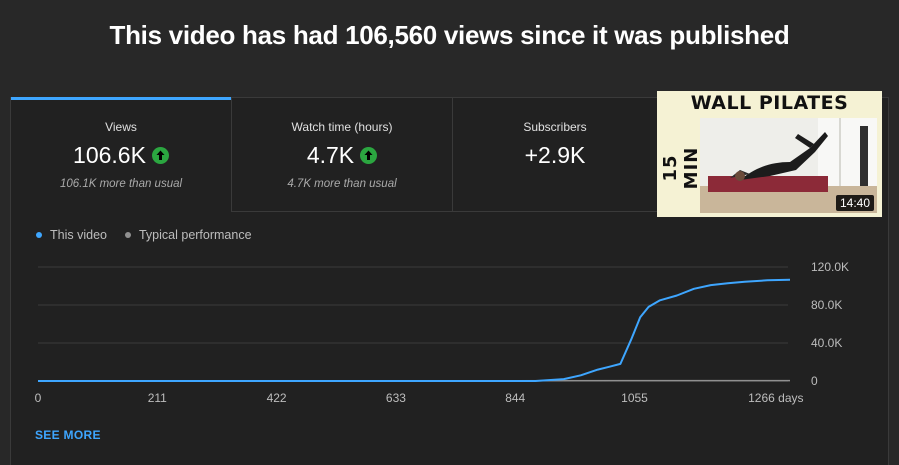 This screenshot has height=465, width=899. What do you see at coordinates (814, 381) in the screenshot?
I see `y-tick-label: 0` at bounding box center [814, 381].